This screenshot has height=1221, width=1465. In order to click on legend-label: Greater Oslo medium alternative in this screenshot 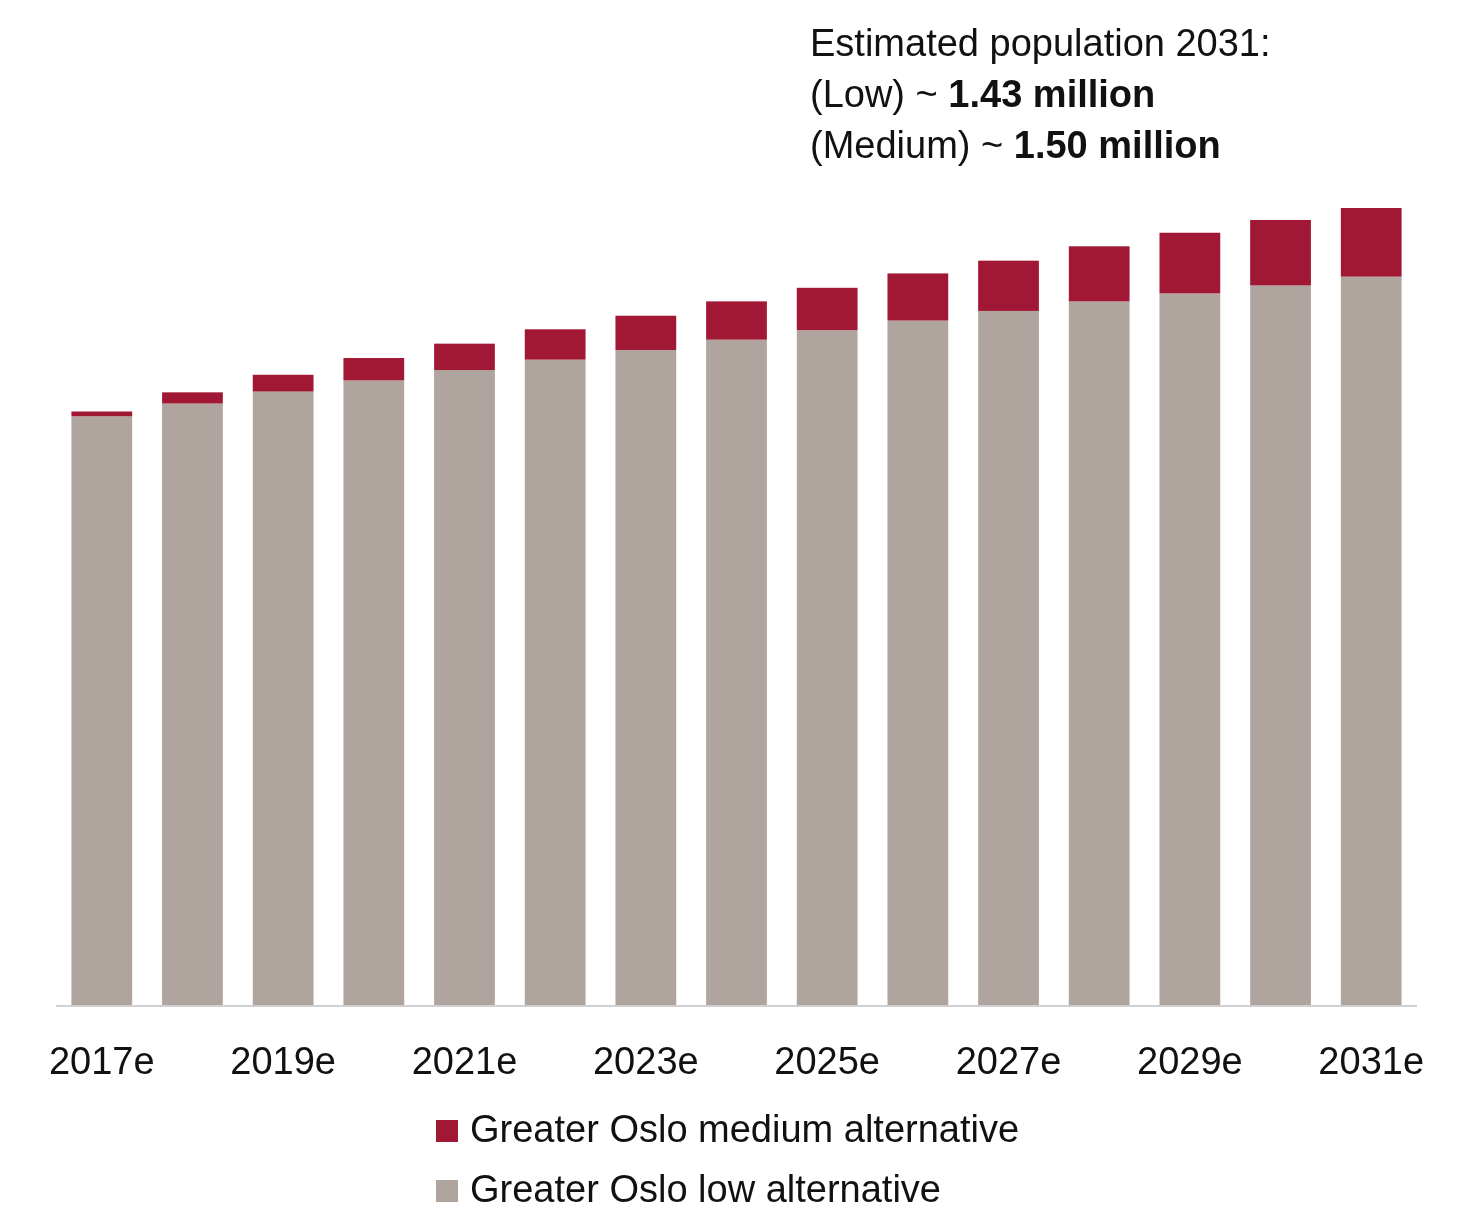, I will do `click(745, 1129)`.